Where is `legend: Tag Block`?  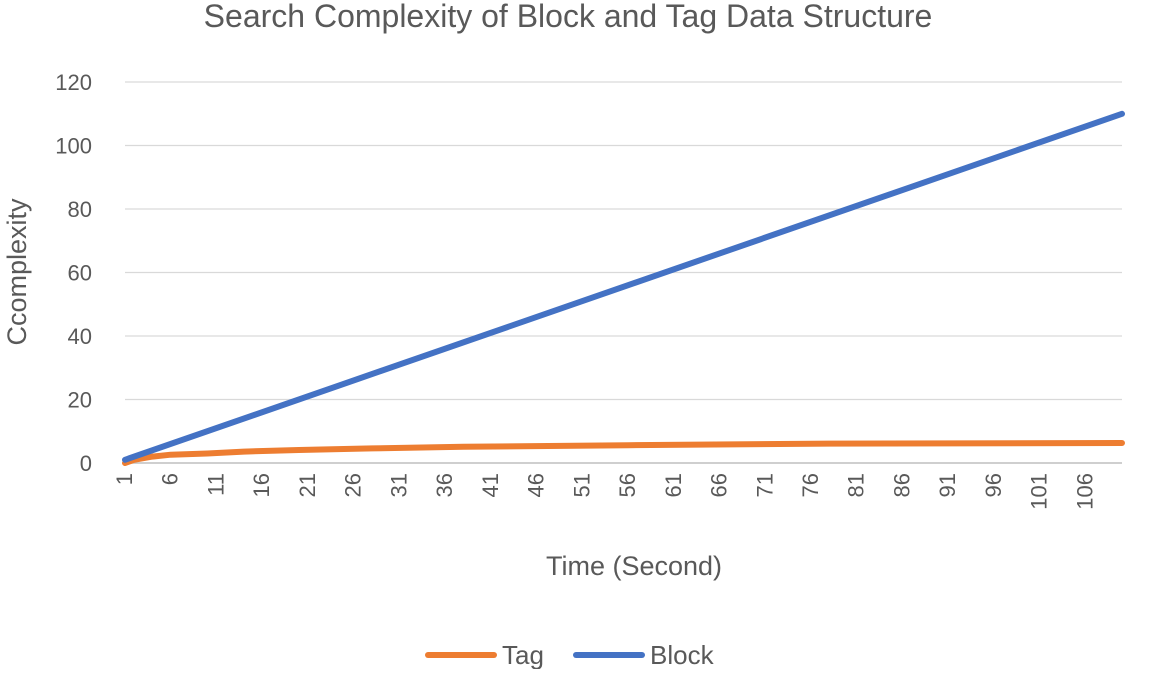
legend: Tag Block is located at coordinates (570, 655).